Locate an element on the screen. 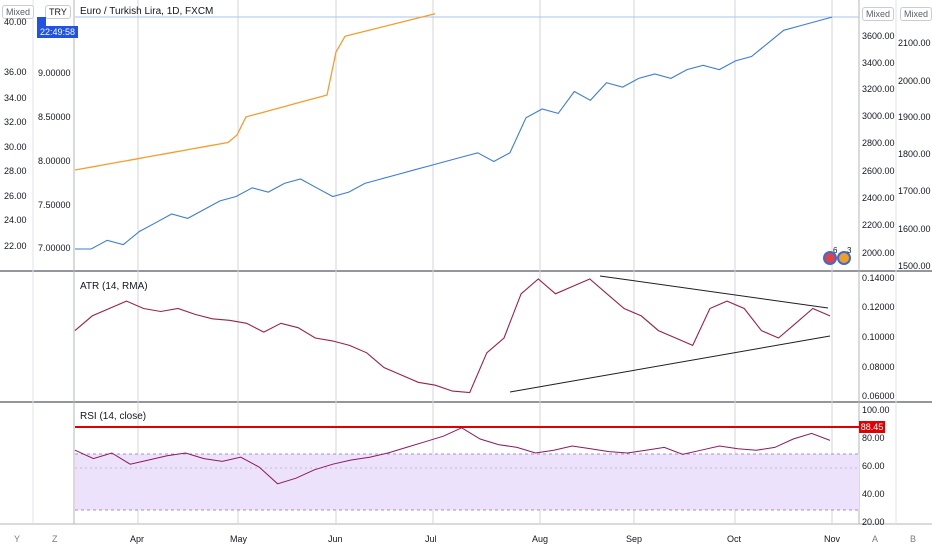 The image size is (932, 550). axis-tick-label: 22.00 is located at coordinates (15, 246).